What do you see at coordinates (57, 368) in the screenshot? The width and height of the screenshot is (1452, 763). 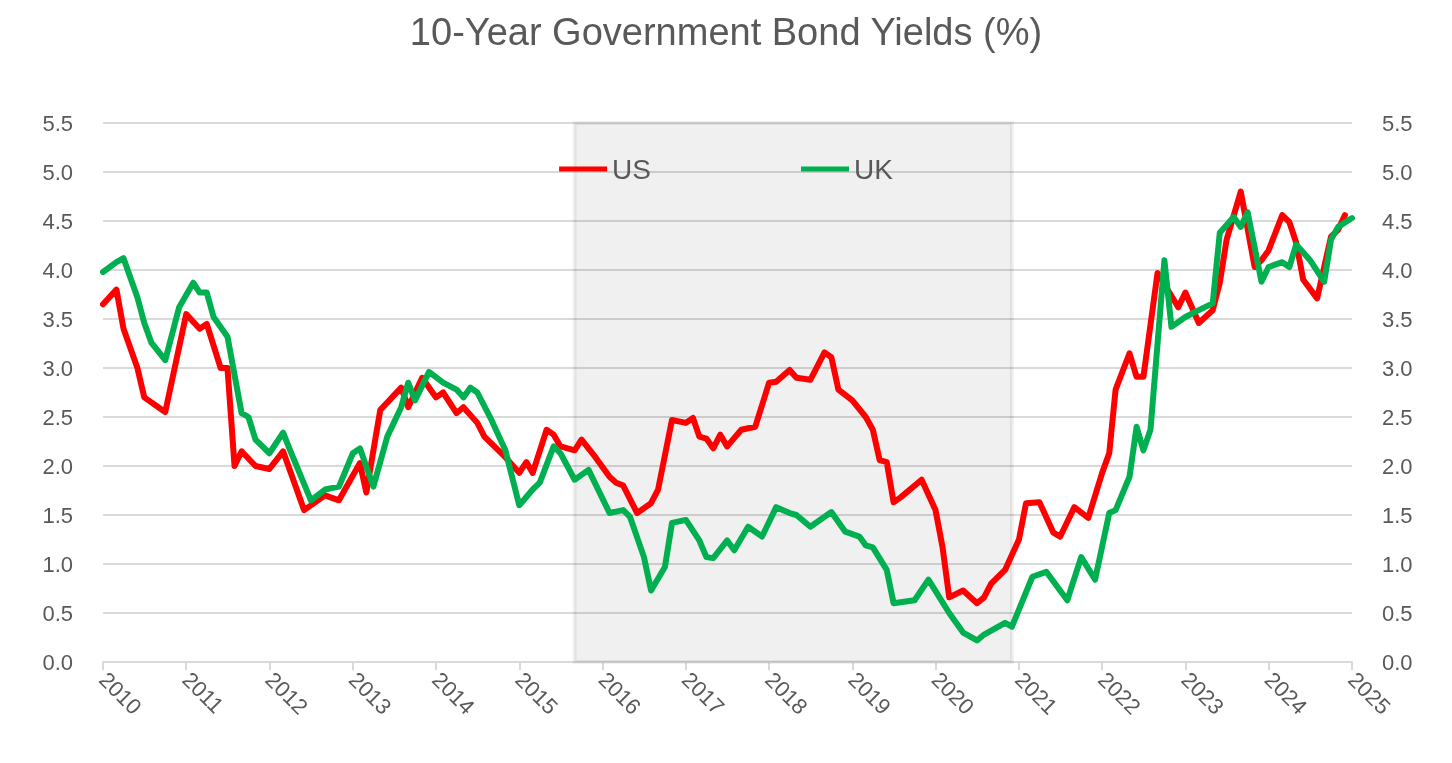 I see `y-tick-label: 3.0` at bounding box center [57, 368].